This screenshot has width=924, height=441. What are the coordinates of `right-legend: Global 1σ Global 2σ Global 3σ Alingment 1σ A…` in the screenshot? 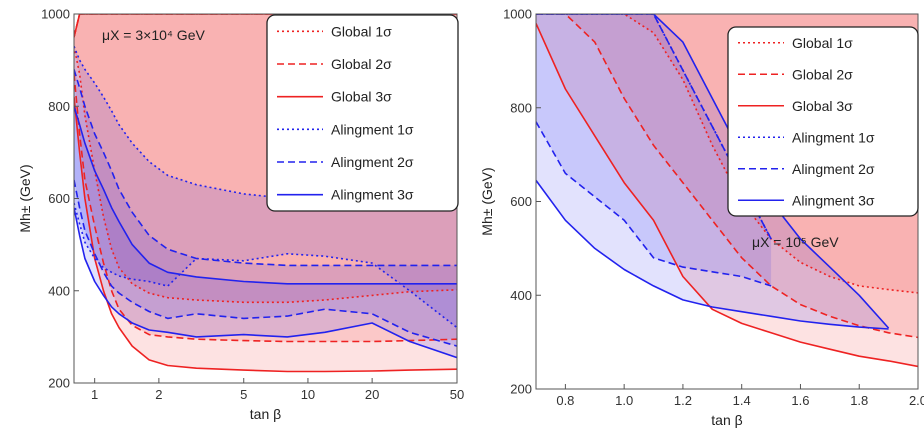 It's located at (823, 121).